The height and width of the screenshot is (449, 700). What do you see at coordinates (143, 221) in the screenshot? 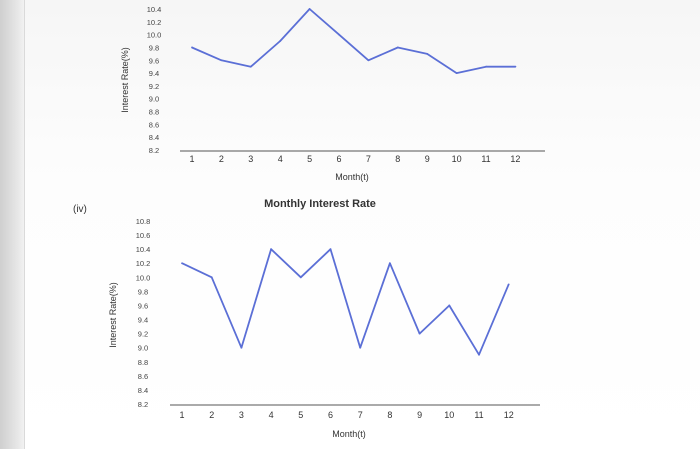
I see `y-tick-label: 10.8` at bounding box center [143, 221].